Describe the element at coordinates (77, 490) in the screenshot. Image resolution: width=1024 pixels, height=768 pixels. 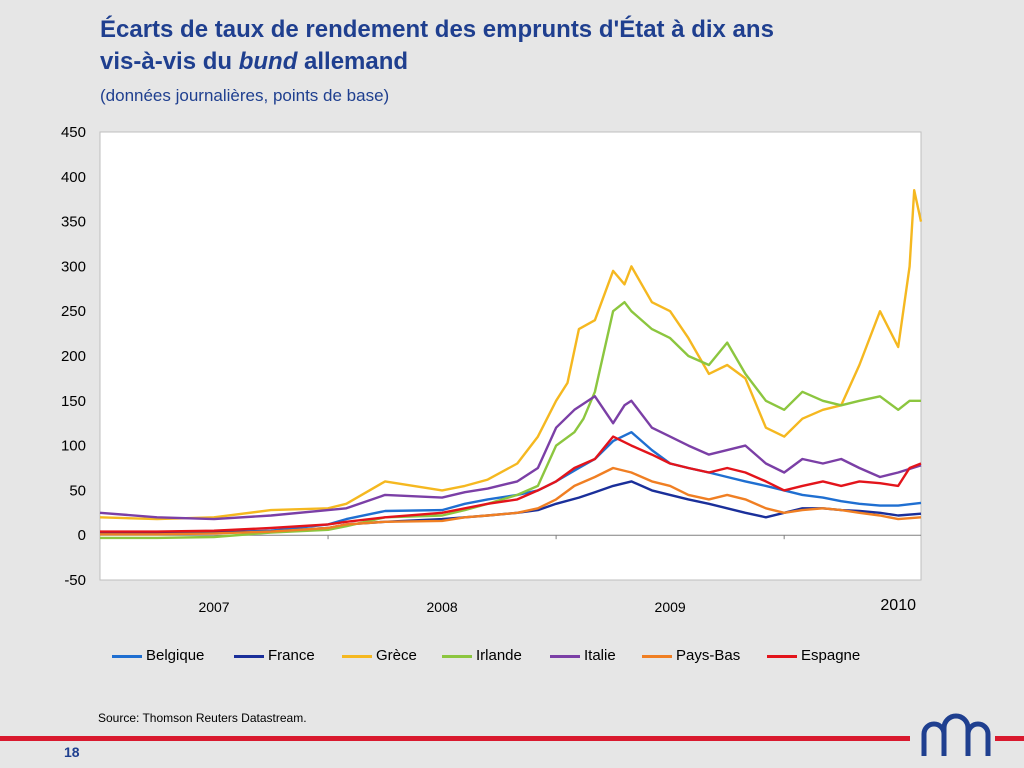
I see `y-tick-label: 50` at that location.